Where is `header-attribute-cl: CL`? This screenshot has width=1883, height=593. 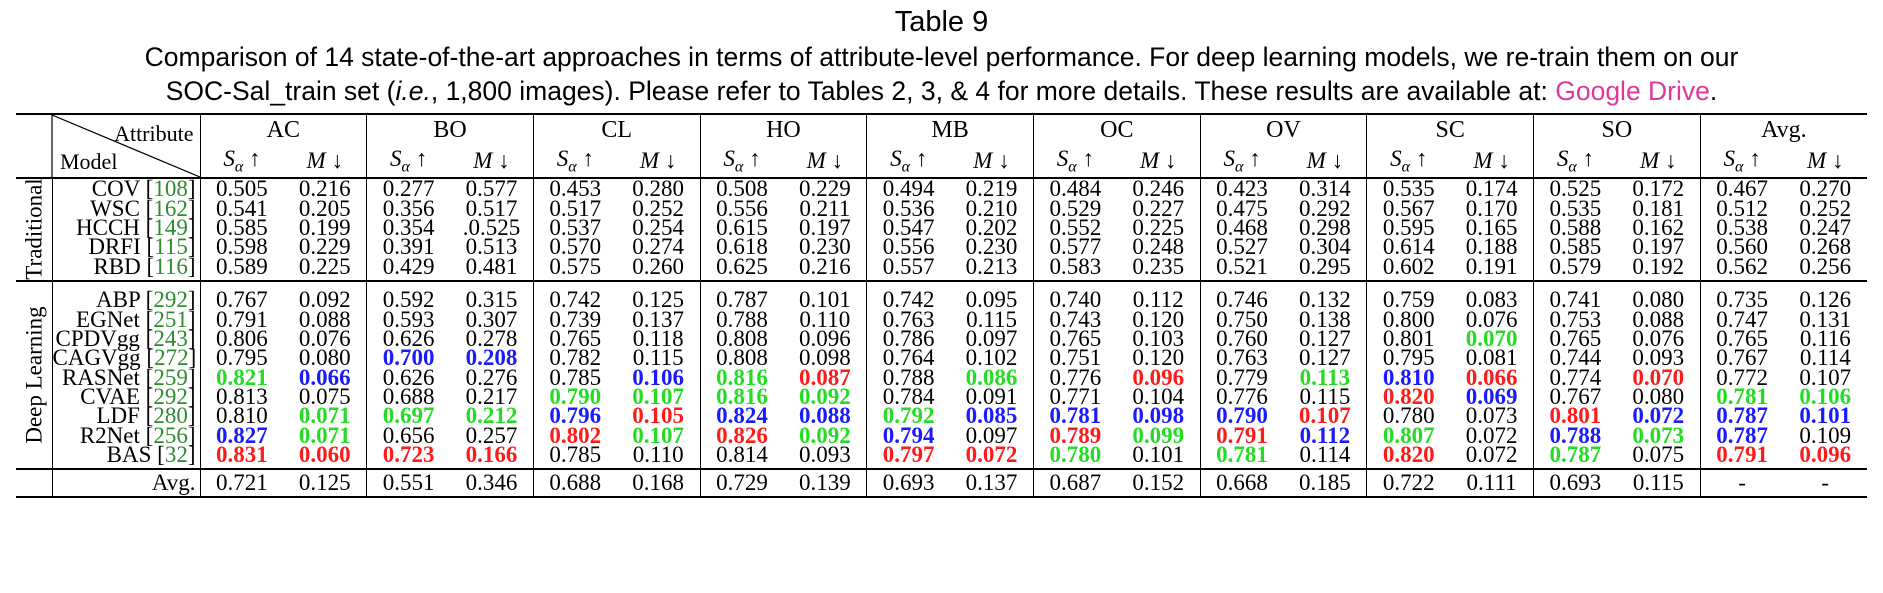
header-attribute-cl: CL is located at coordinates (616, 129).